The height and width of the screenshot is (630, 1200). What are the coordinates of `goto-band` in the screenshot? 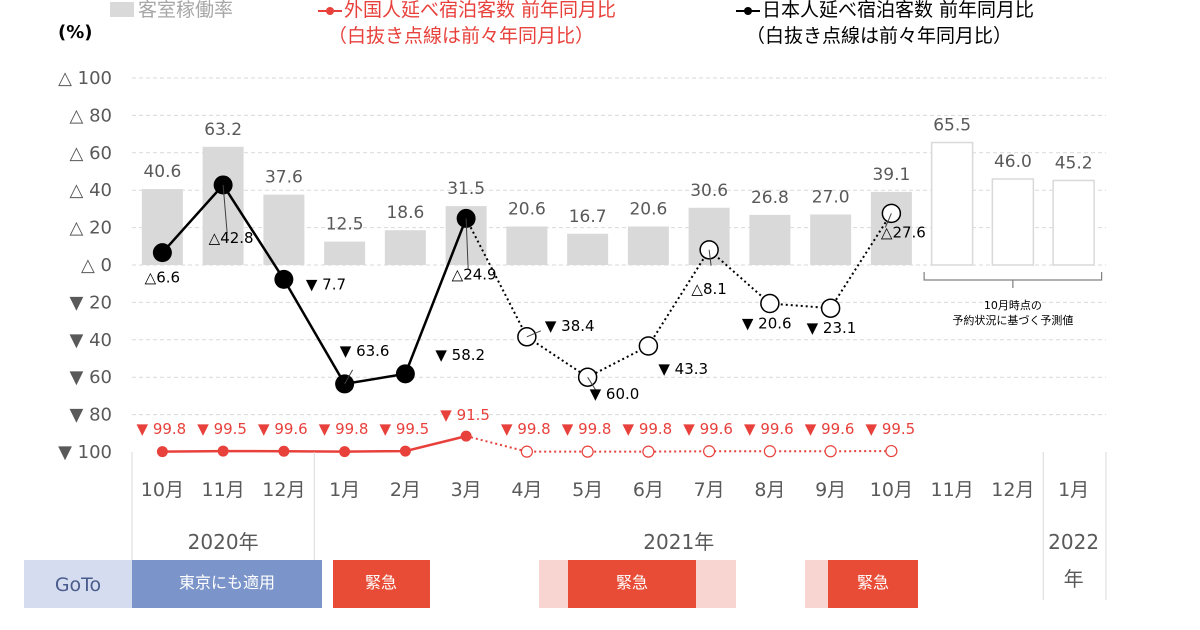 It's located at (78, 584).